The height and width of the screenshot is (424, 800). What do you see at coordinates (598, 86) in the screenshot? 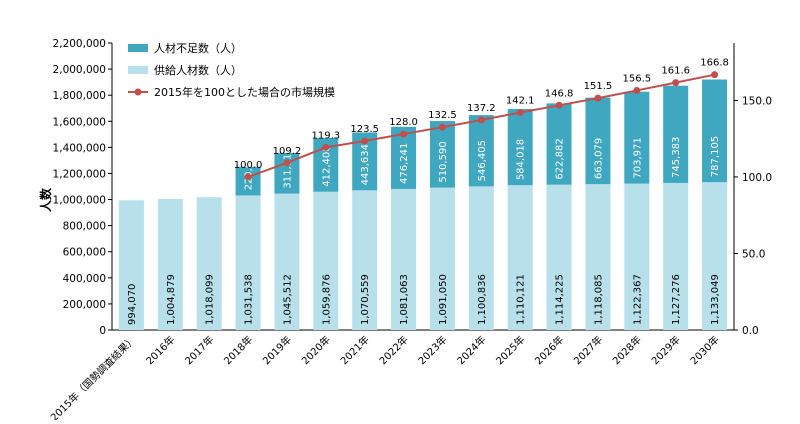
I see `market-size-label: 151.5` at bounding box center [598, 86].